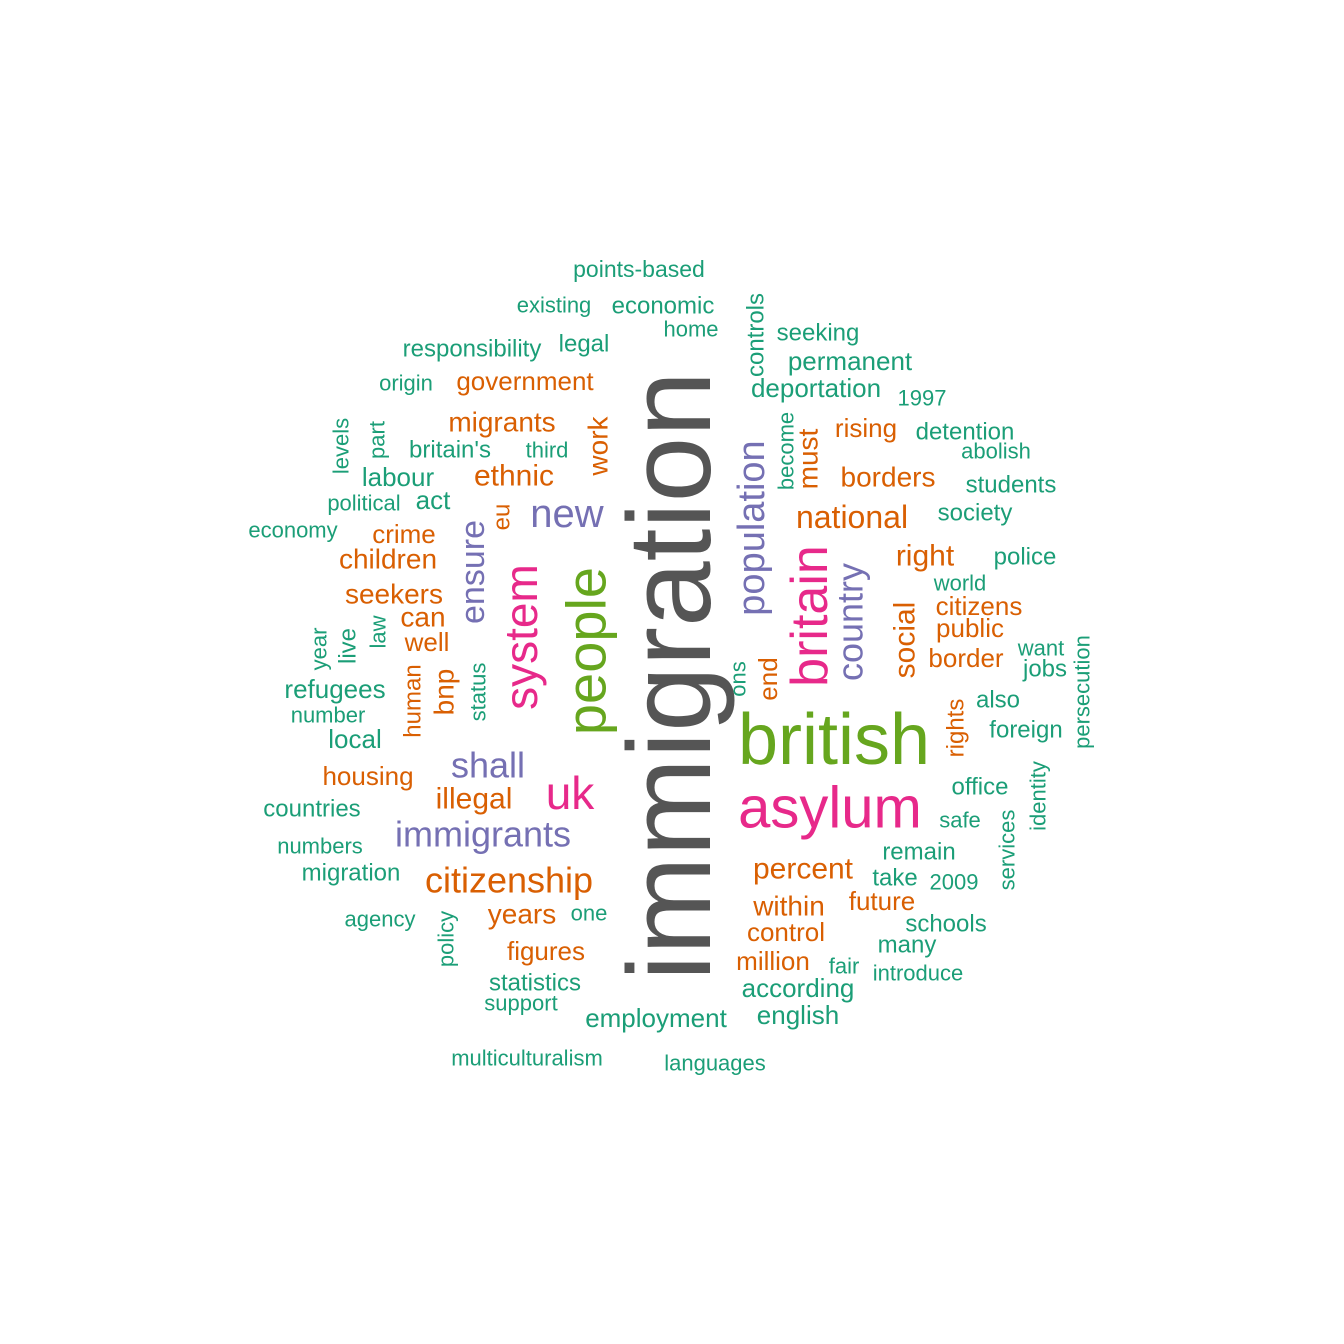 The width and height of the screenshot is (1344, 1344). Describe the element at coordinates (586, 651) in the screenshot. I see `word-people: people` at that location.